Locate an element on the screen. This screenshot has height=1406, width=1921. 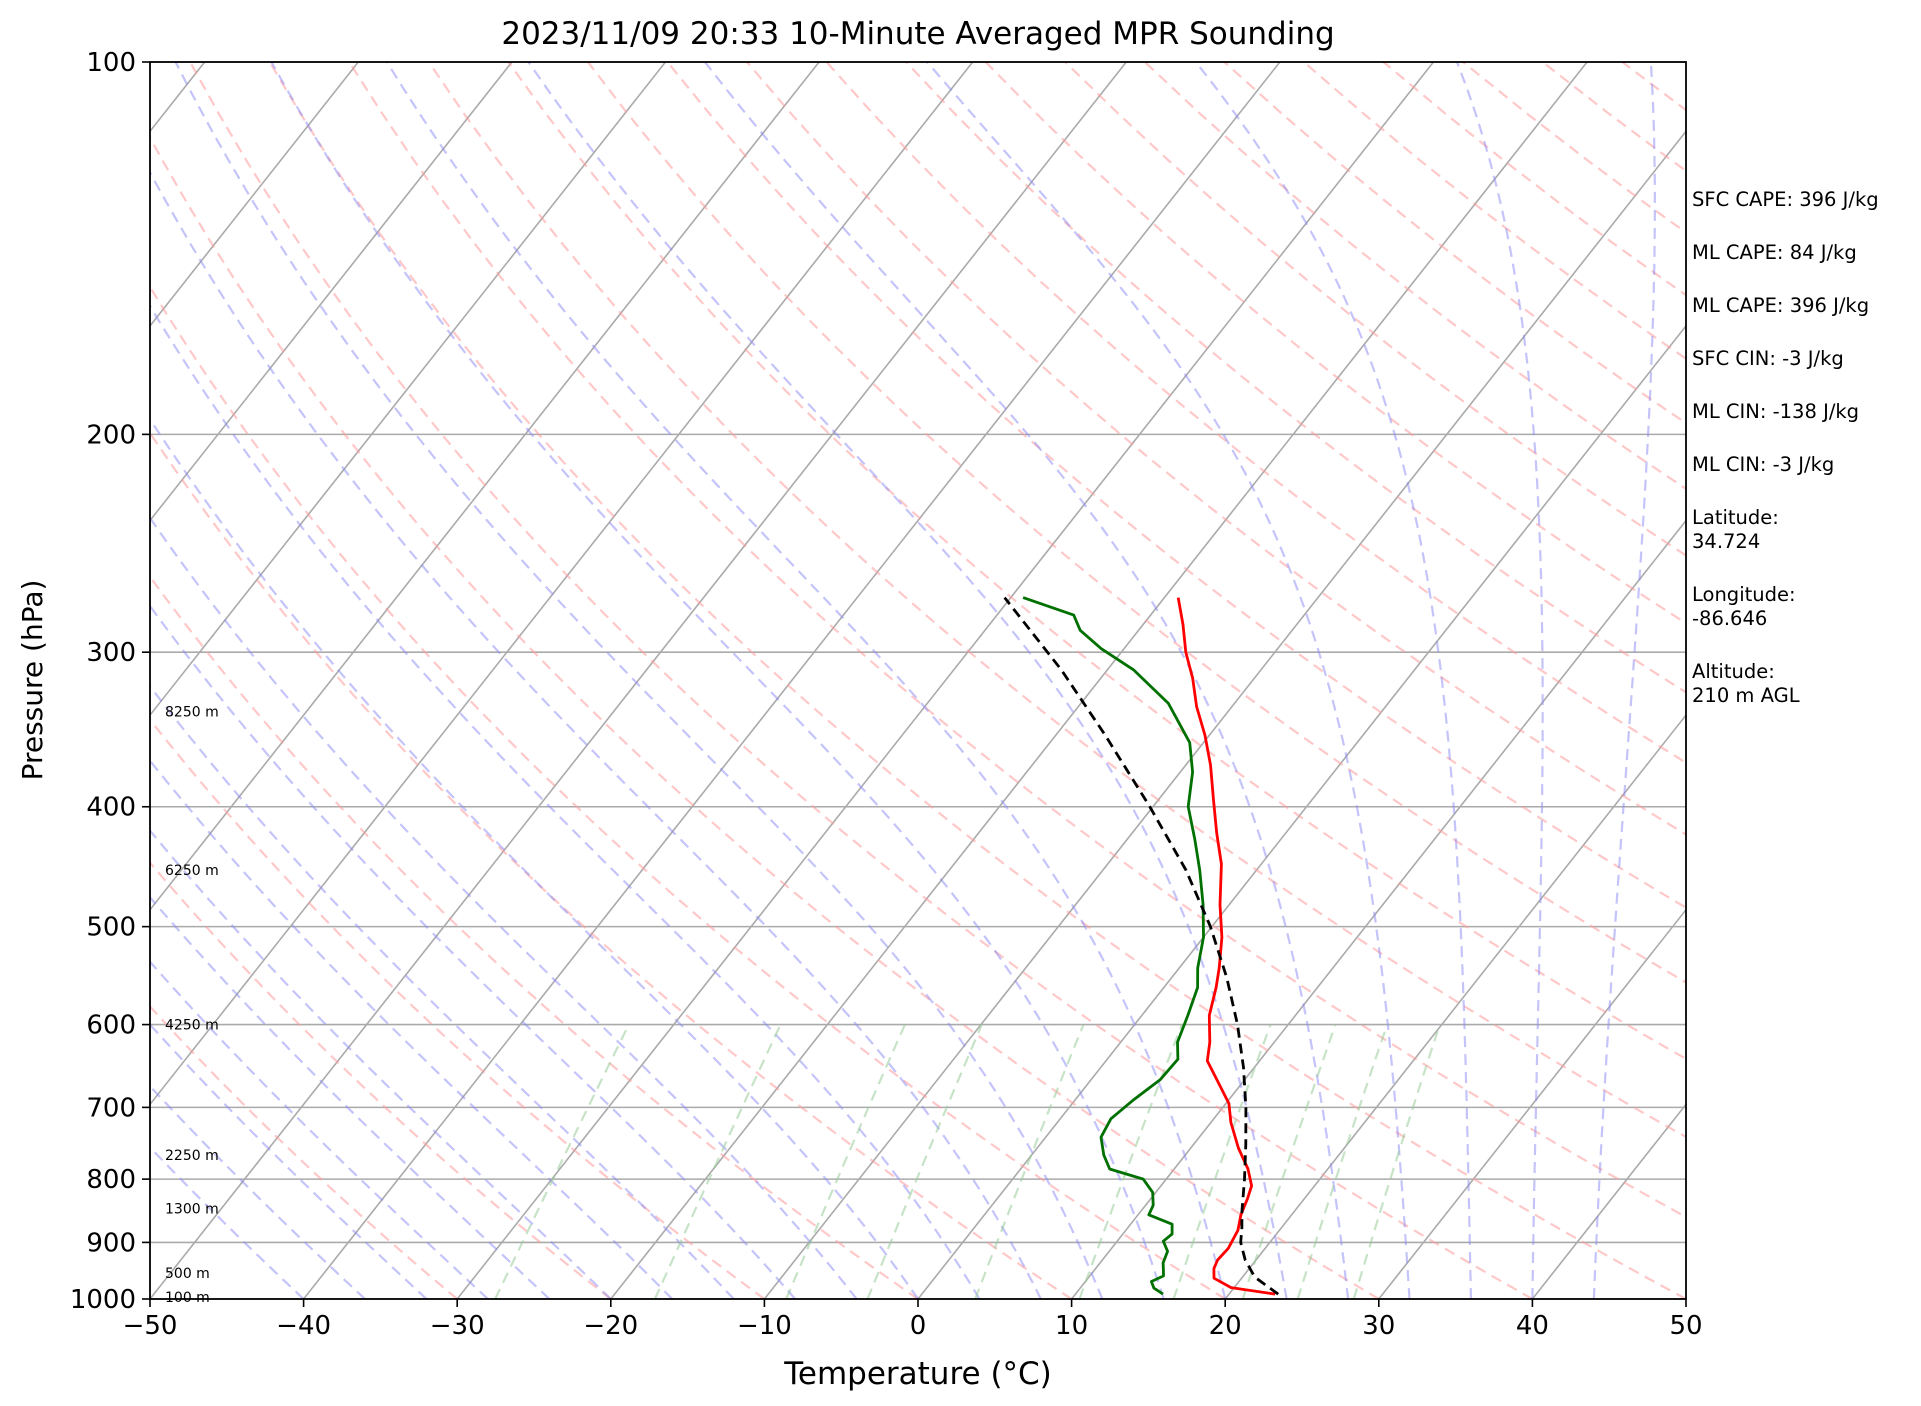
x-tick-label: −30 is located at coordinates (457, 1326).